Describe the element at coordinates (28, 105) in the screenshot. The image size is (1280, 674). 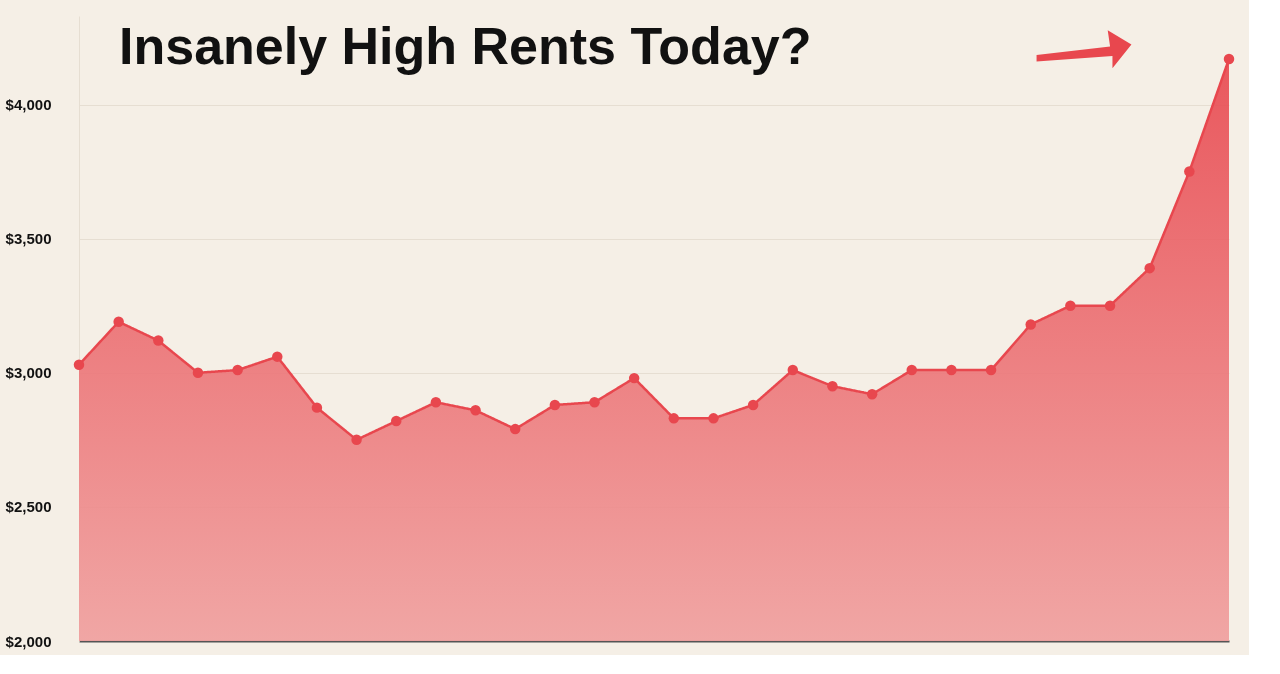
I see `y-tick-label: $4,000` at that location.